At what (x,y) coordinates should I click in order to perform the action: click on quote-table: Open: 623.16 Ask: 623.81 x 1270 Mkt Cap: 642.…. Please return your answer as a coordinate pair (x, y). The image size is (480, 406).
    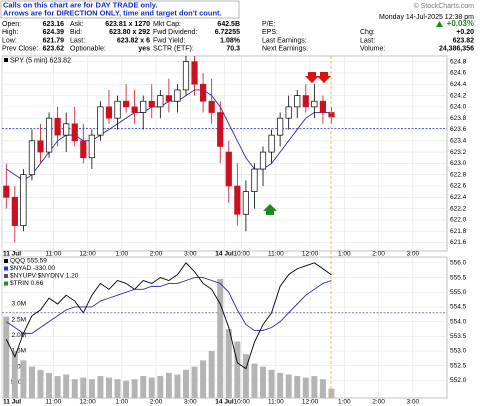
    Looking at the image, I should click on (238, 36).